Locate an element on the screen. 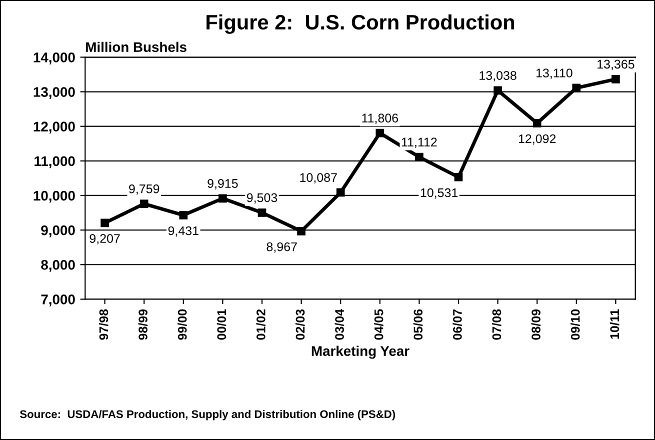 The height and width of the screenshot is (440, 655). data-label: 9,431 is located at coordinates (183, 231).